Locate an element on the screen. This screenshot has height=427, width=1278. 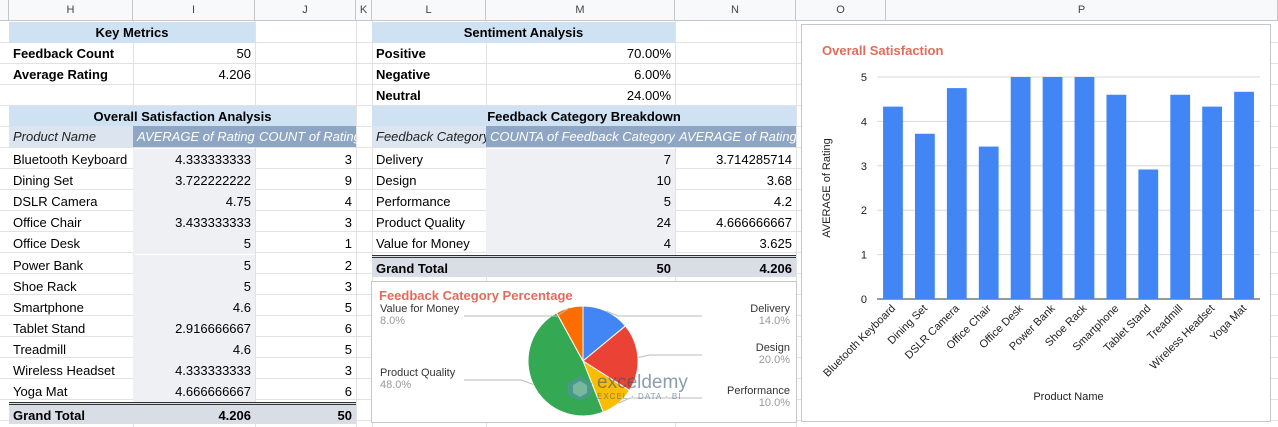
sentiment-value: 24.00% is located at coordinates (648, 95).